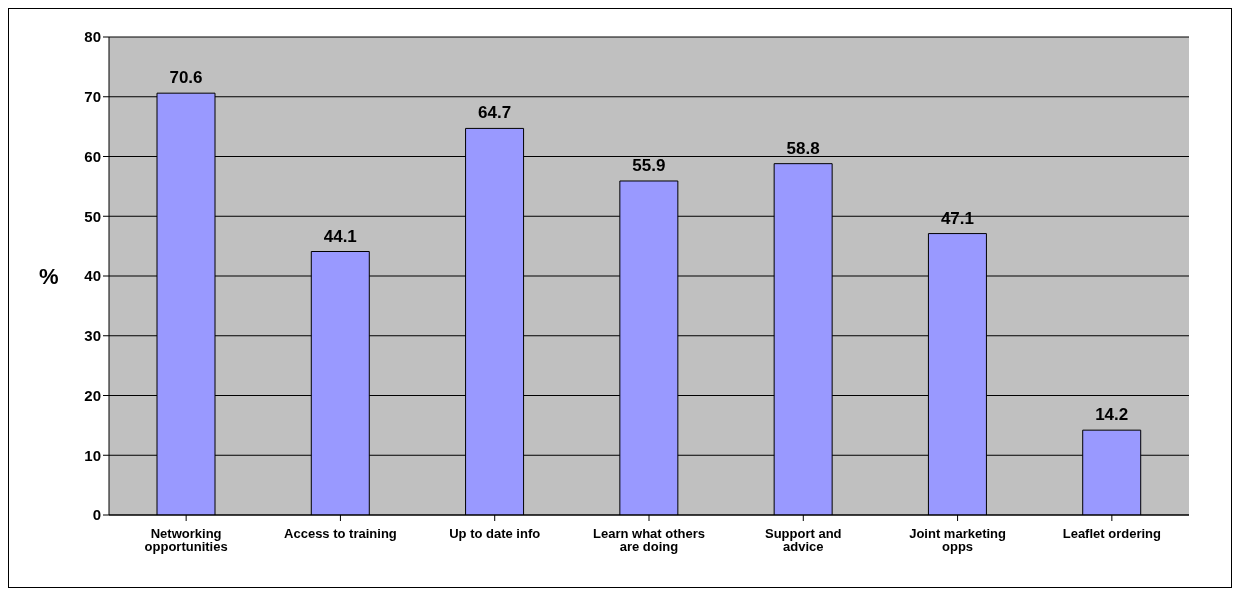 The image size is (1240, 597). I want to click on data-label: 70.6, so click(186, 78).